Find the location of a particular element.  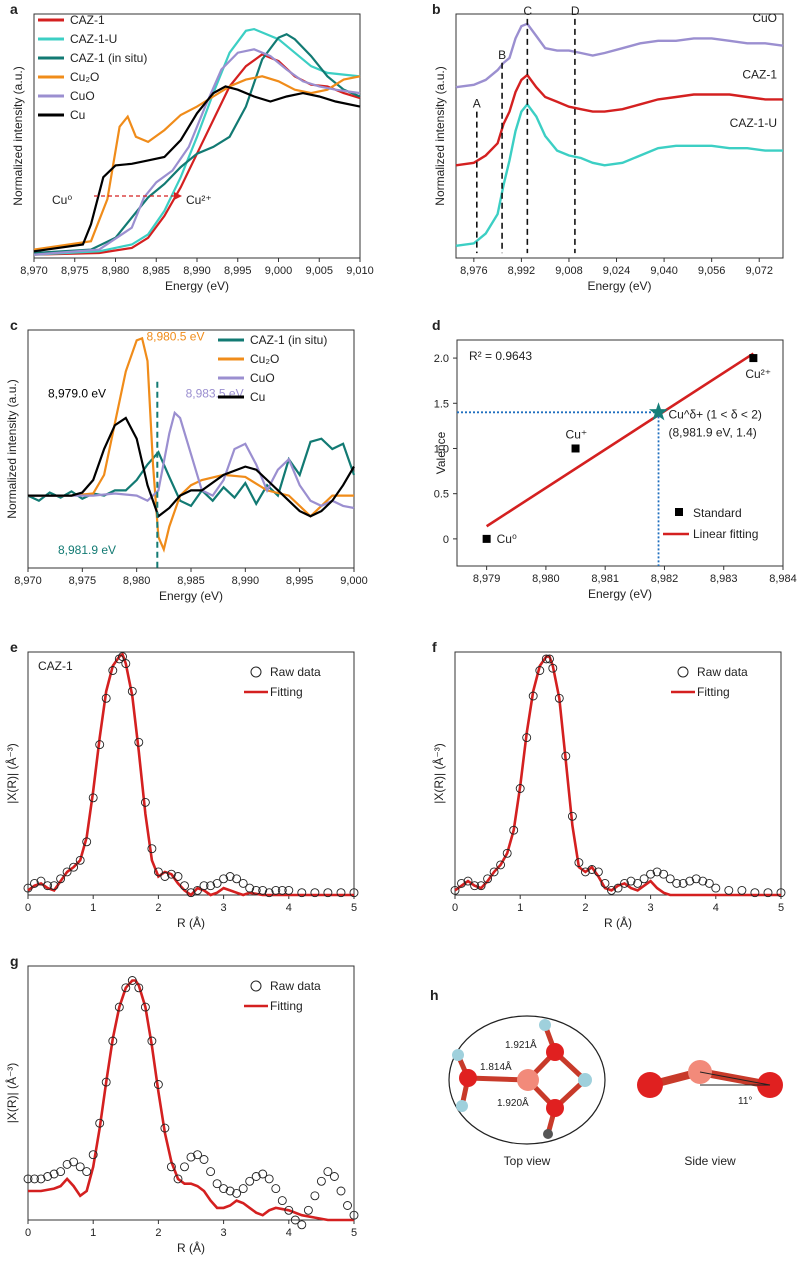

standard-point-label: Cu⁰ is located at coordinates (507, 539).